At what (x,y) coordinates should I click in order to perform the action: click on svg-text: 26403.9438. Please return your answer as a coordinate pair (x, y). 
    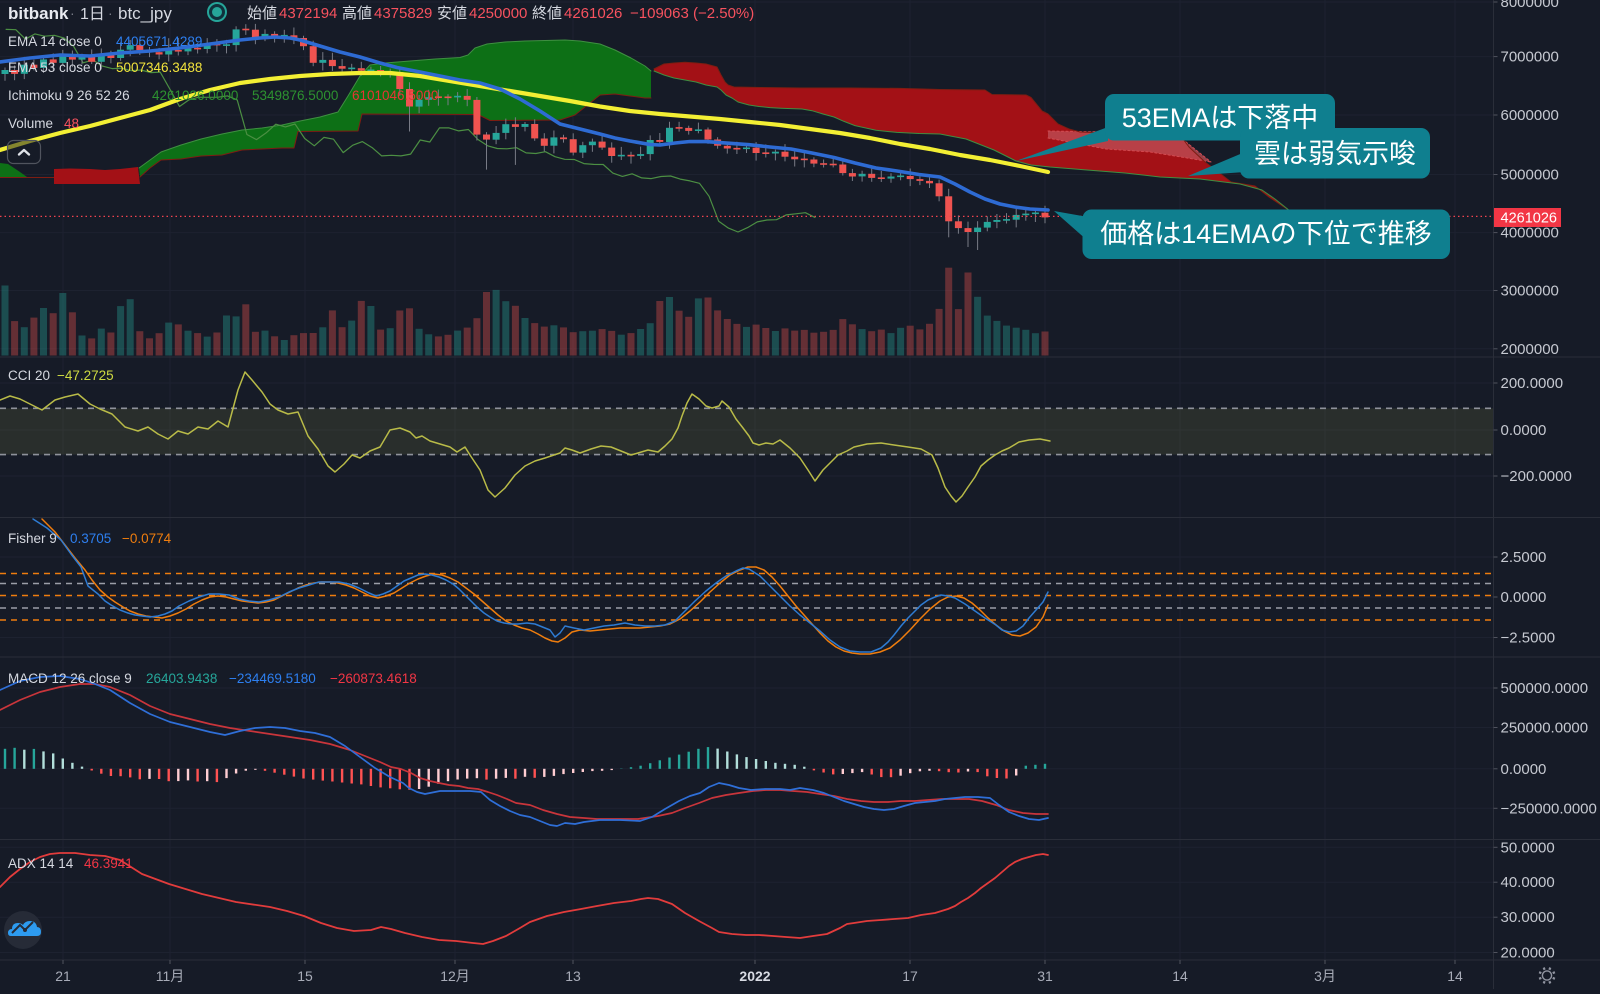
    Looking at the image, I should click on (181, 678).